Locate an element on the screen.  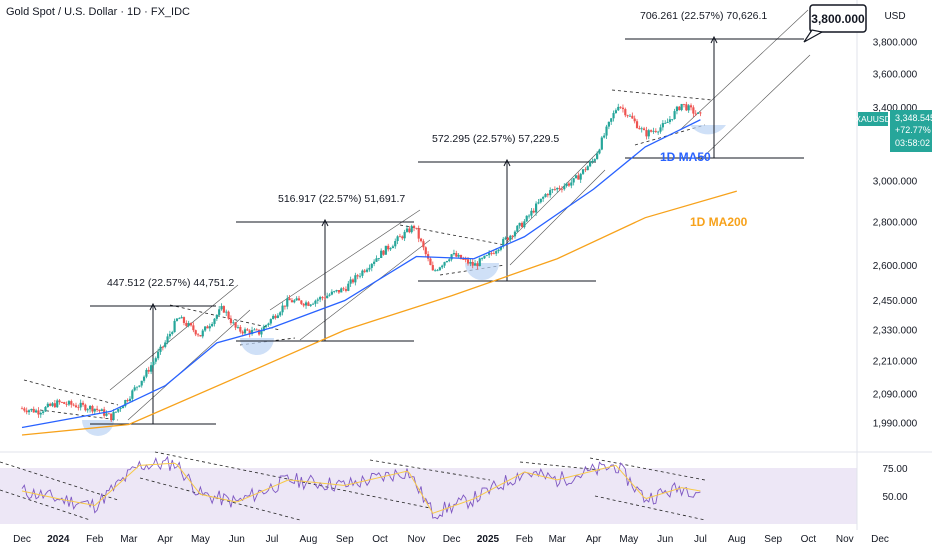
price-tick-label: 2,800.000 is located at coordinates (895, 222).